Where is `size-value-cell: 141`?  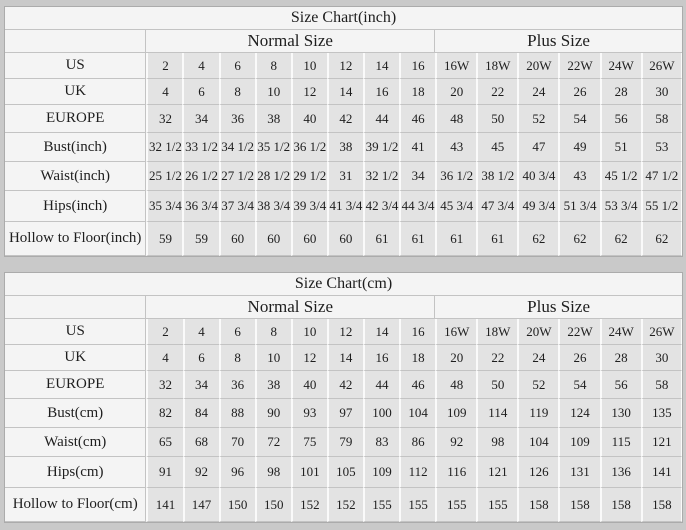
size-value-cell: 141 is located at coordinates (661, 472).